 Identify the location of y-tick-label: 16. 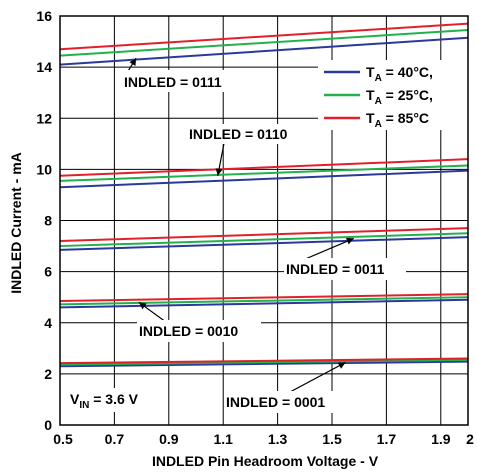
(44, 16).